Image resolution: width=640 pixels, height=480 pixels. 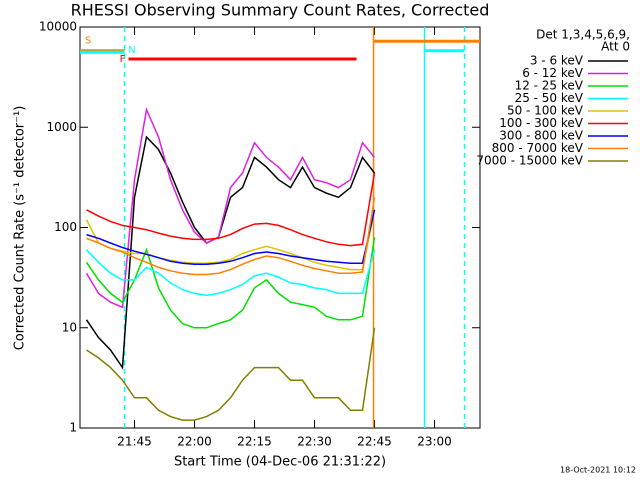 I want to click on x-tick-label: 22:00, so click(x=194, y=442).